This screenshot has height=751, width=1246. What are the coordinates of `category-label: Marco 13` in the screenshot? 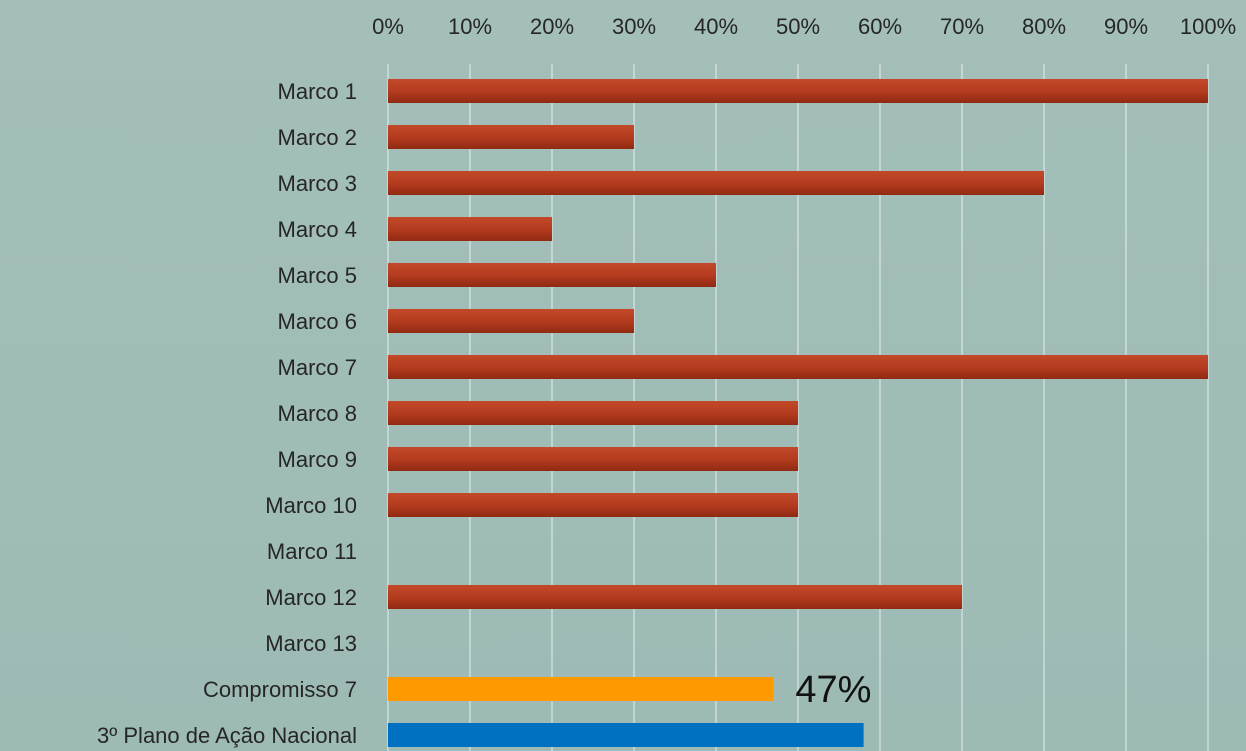 It's located at (311, 643).